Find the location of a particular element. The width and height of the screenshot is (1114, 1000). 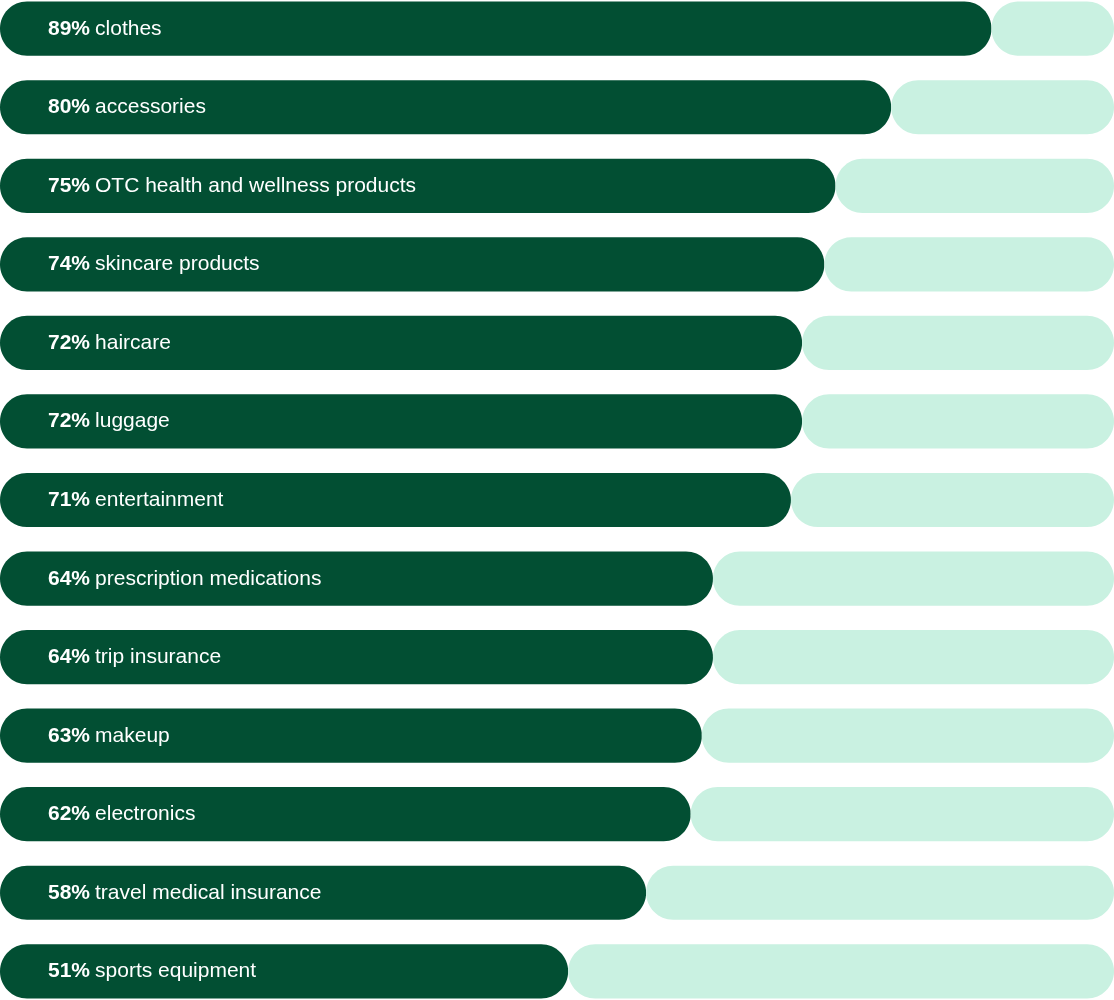

y-tick-label: sports equipment is located at coordinates (176, 970).